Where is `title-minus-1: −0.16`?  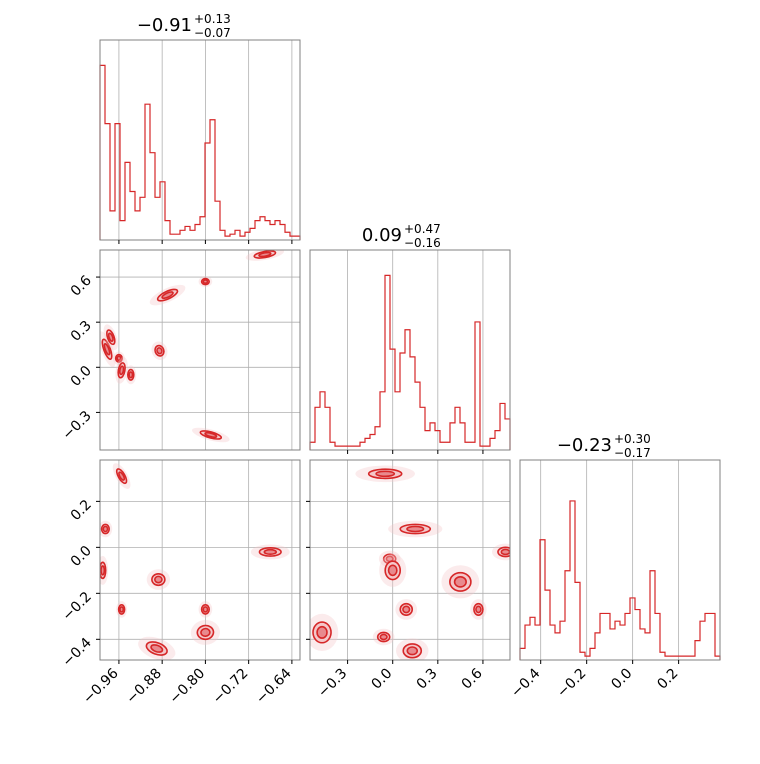
title-minus-1: −0.16 is located at coordinates (422, 243).